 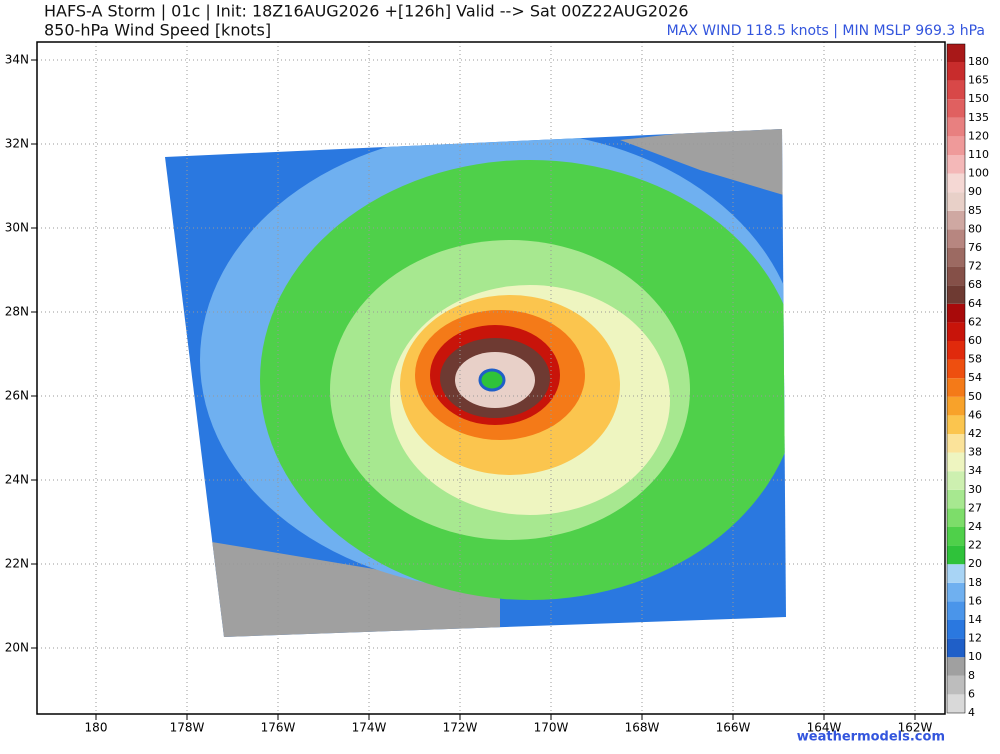 I want to click on colorbar-label: 8, so click(x=971, y=675).